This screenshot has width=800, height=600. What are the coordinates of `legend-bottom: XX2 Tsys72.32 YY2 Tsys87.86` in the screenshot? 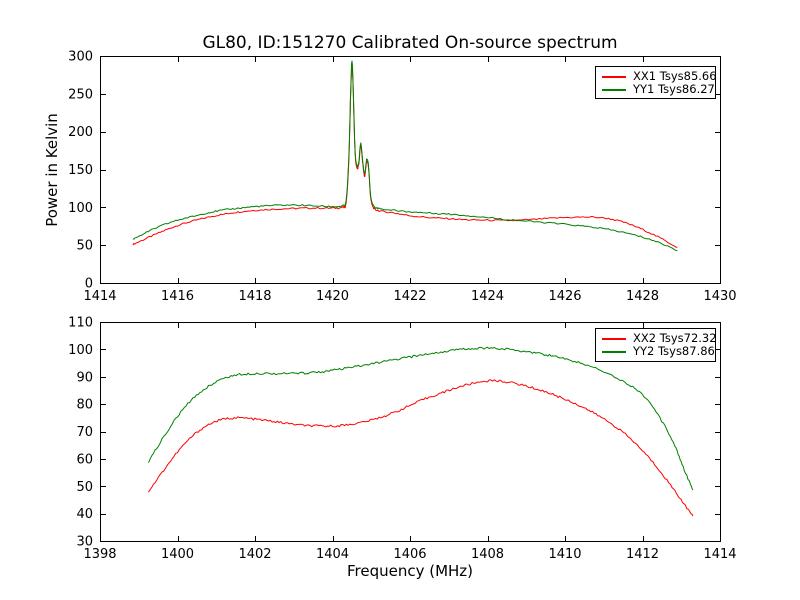 It's located at (656, 345).